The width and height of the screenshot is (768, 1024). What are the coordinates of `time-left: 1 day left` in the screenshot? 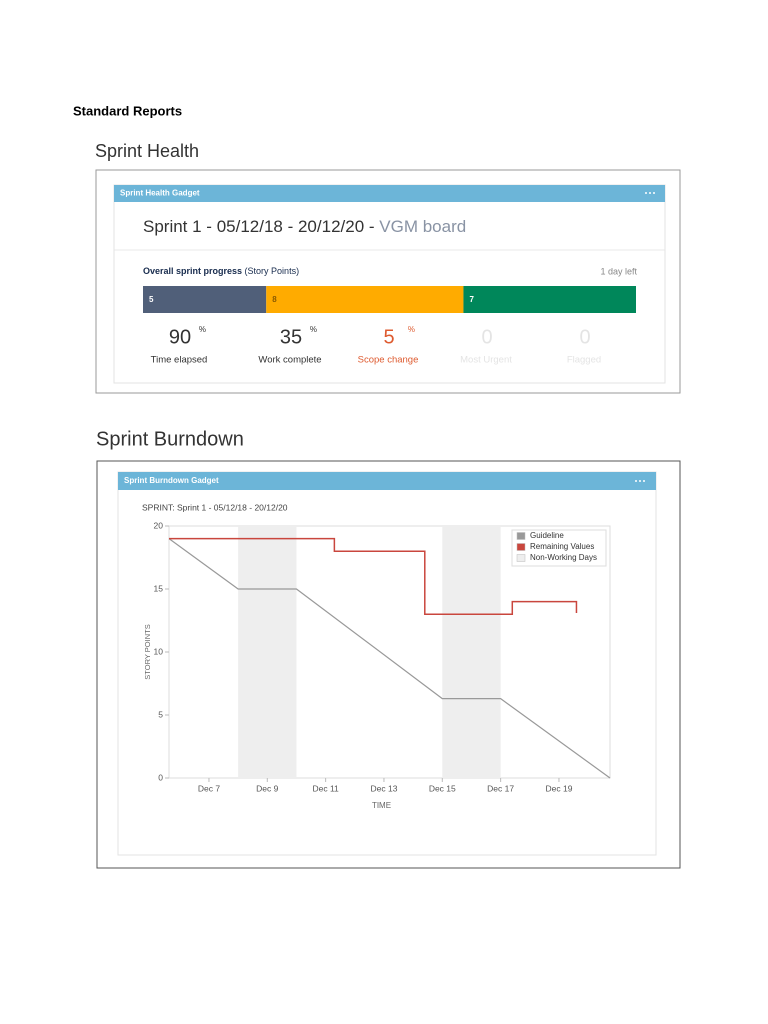 It's located at (618, 271).